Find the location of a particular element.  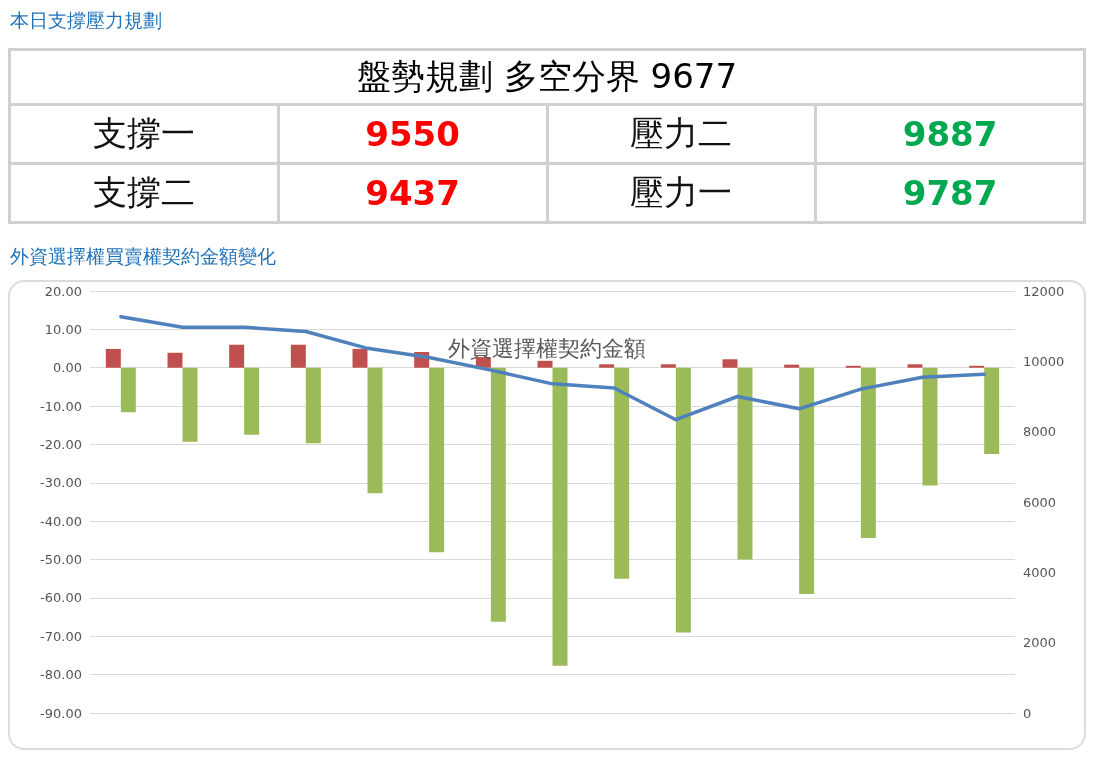

text: 盤勢規劃 多空分界 9677 is located at coordinates (547, 77).